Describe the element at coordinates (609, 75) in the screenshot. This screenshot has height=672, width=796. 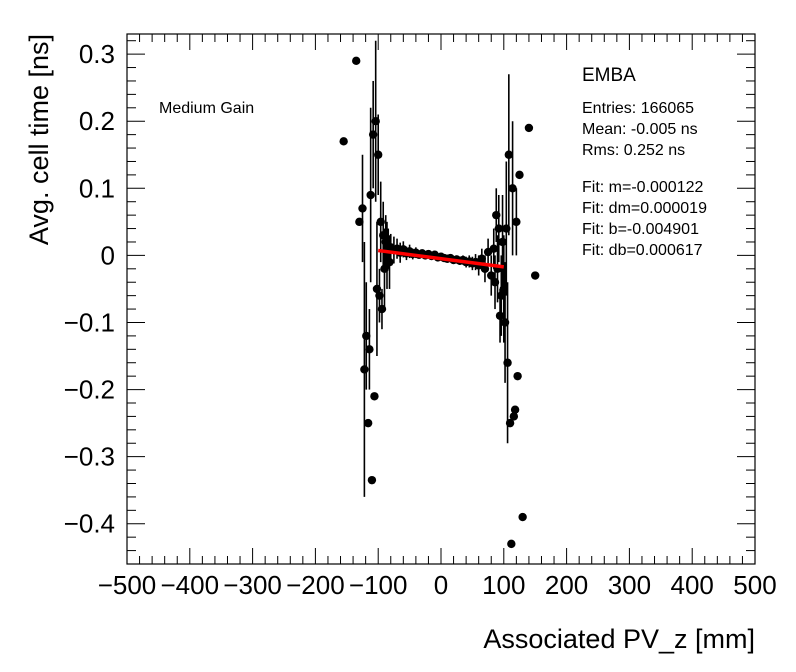
I see `partition-label: EMBA` at that location.